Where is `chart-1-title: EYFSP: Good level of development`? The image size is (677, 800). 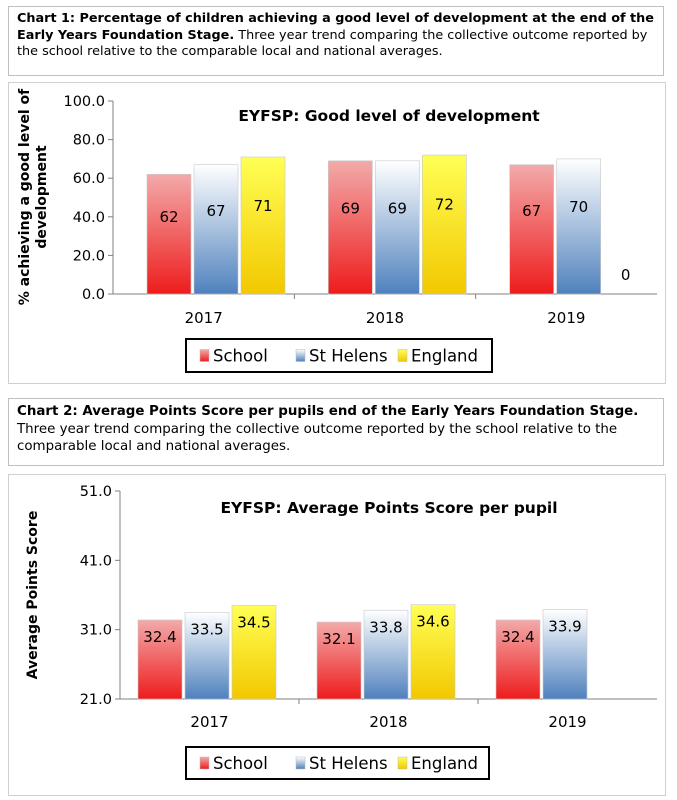
chart-1-title: EYFSP: Good level of development is located at coordinates (389, 116).